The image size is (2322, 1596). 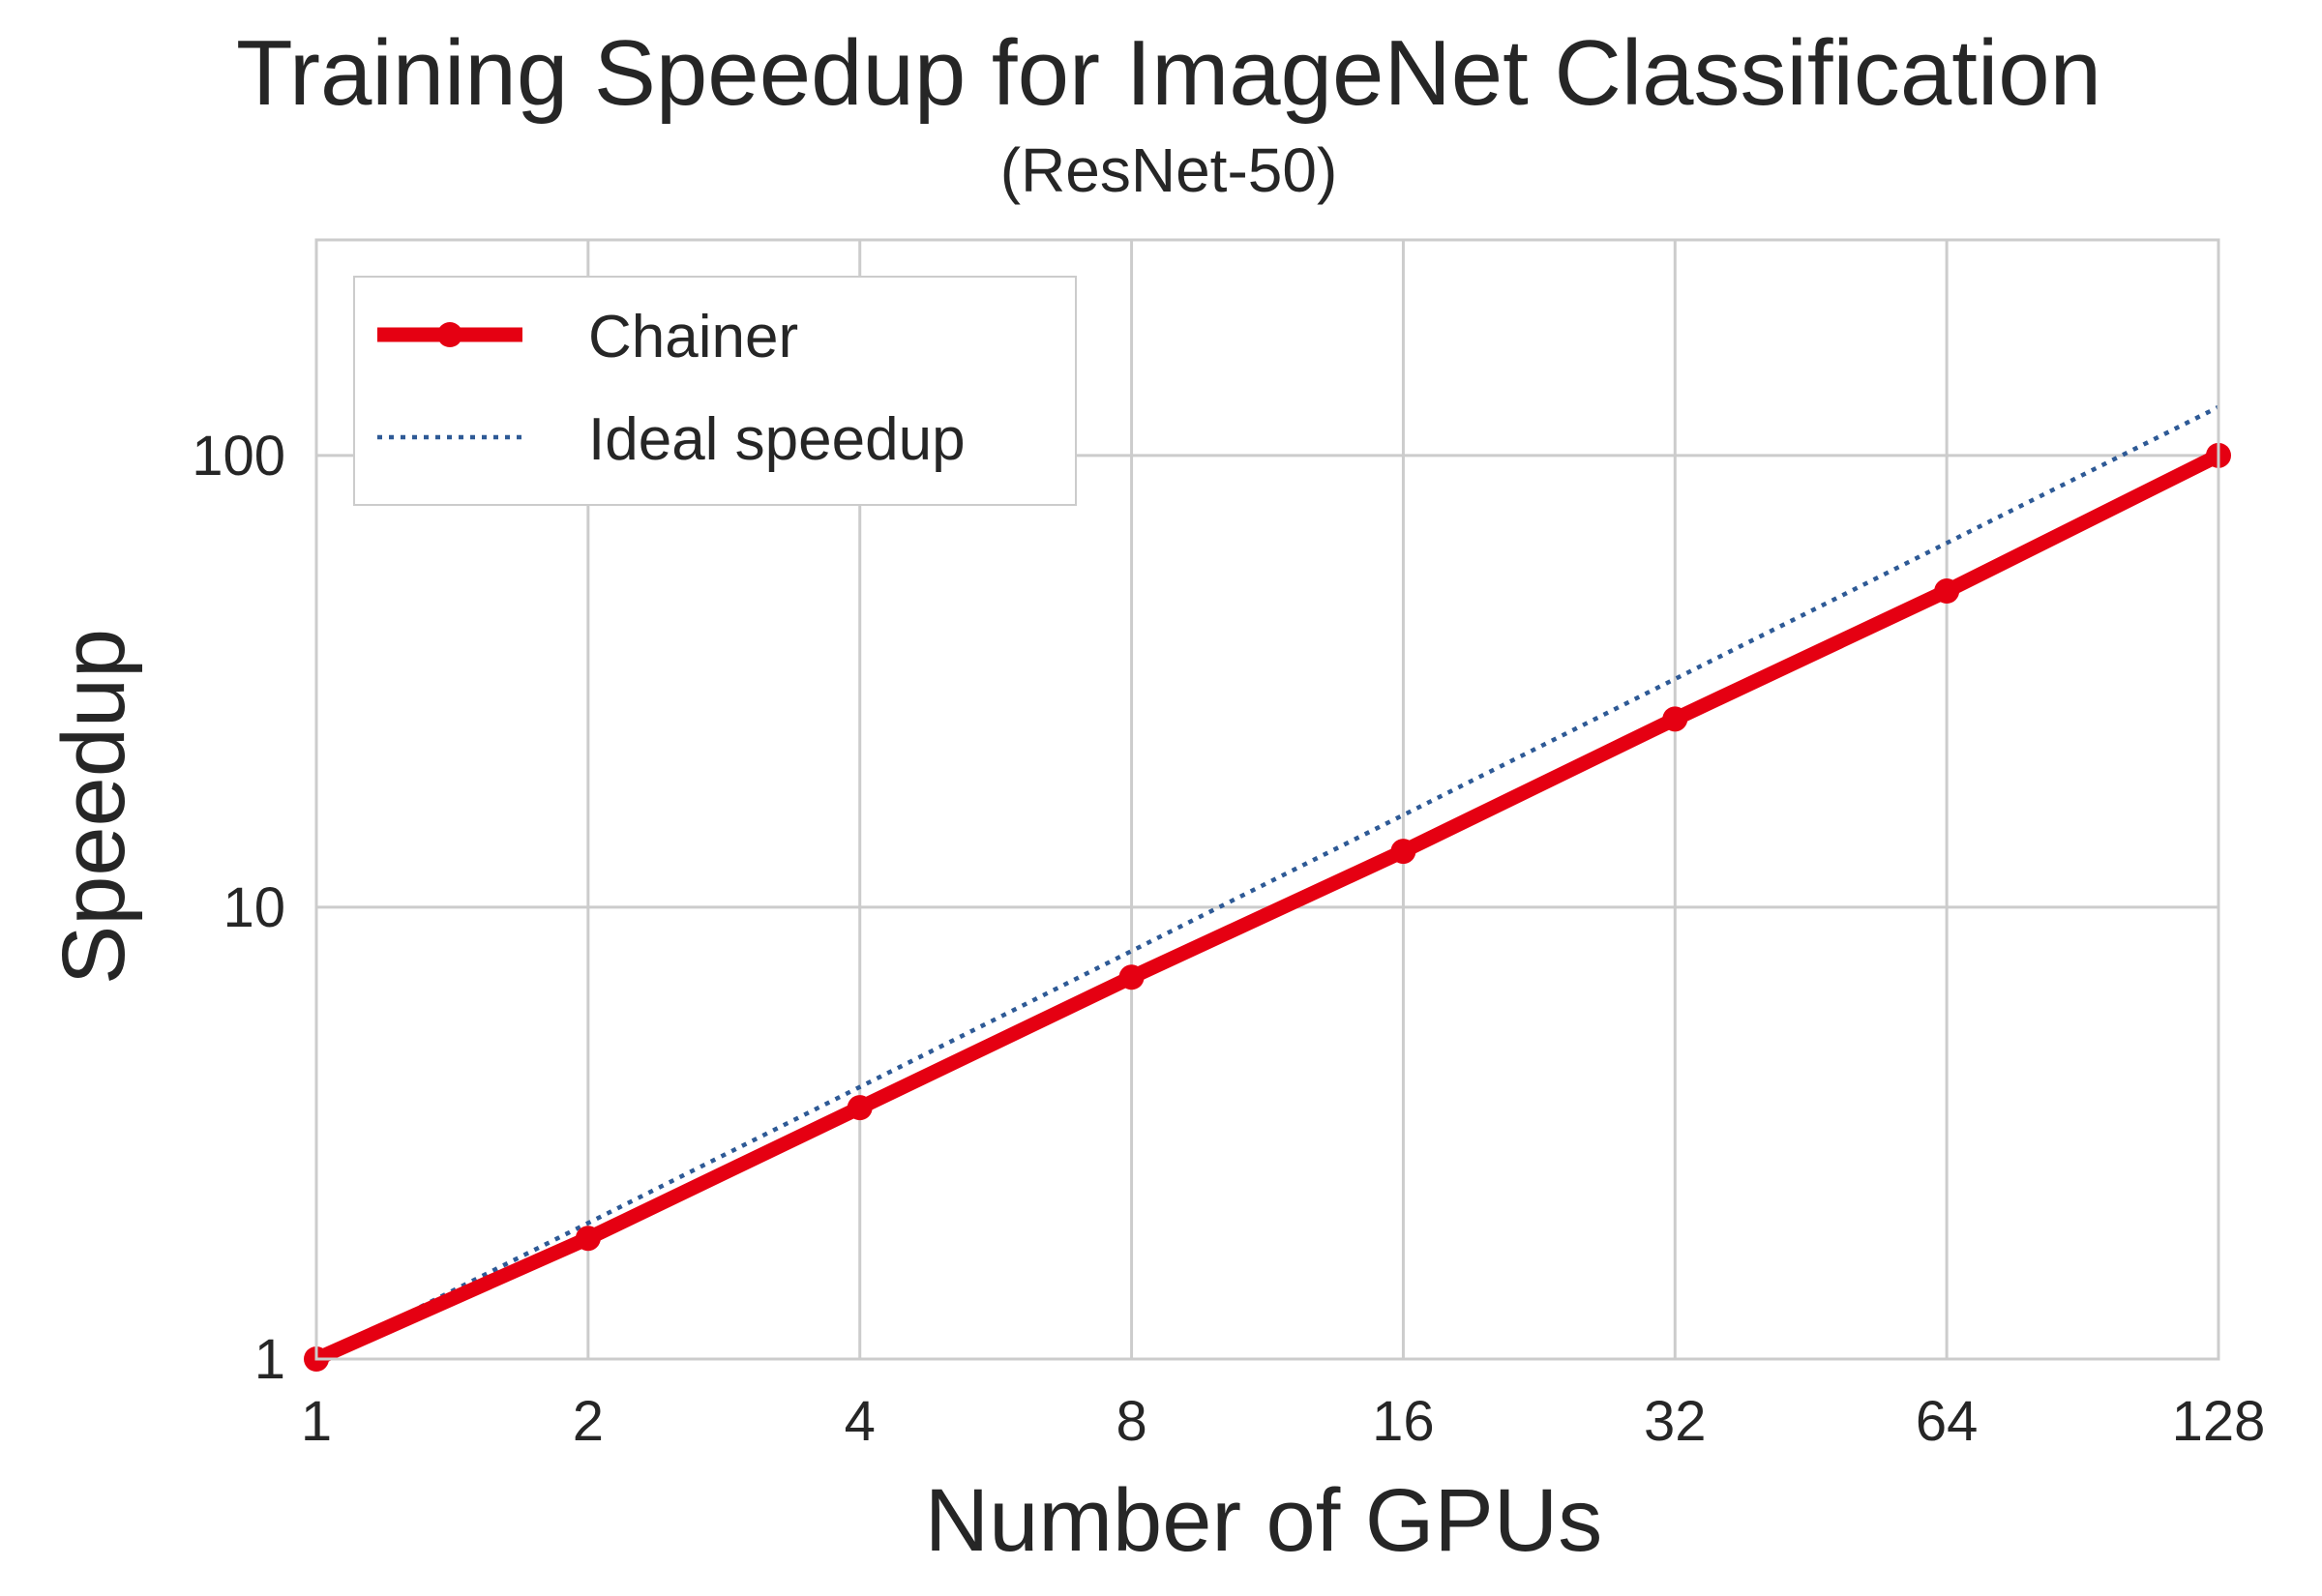 What do you see at coordinates (588, 1421) in the screenshot?
I see `x-tick-label: 2` at bounding box center [588, 1421].